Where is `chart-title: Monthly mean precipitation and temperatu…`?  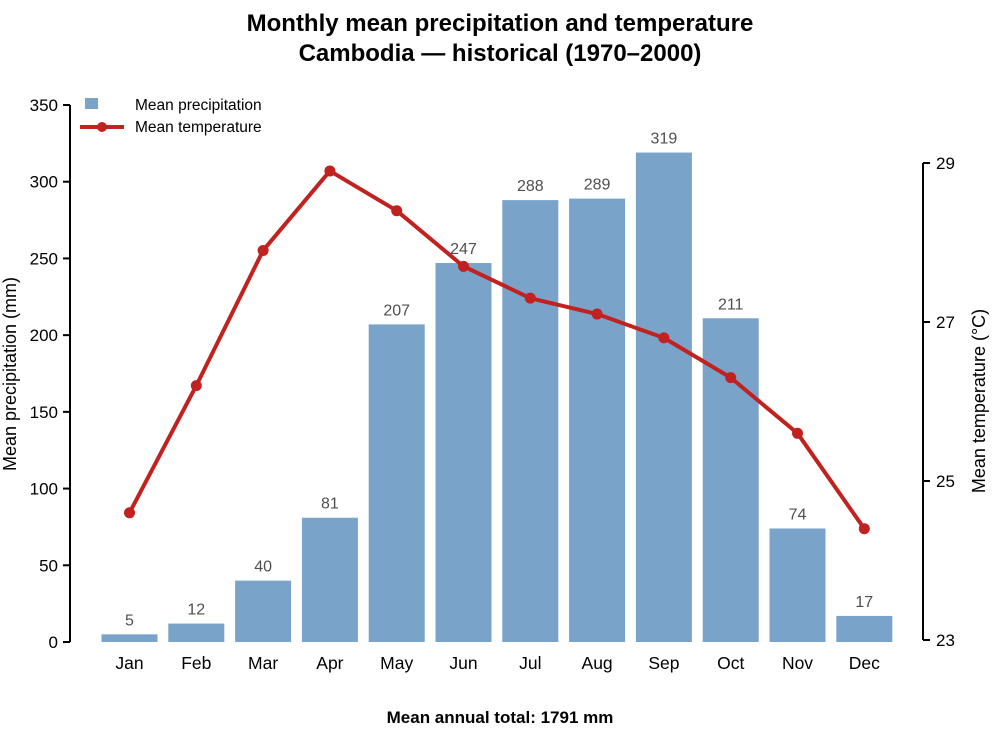
chart-title: Monthly mean precipitation and temperatu… is located at coordinates (500, 23).